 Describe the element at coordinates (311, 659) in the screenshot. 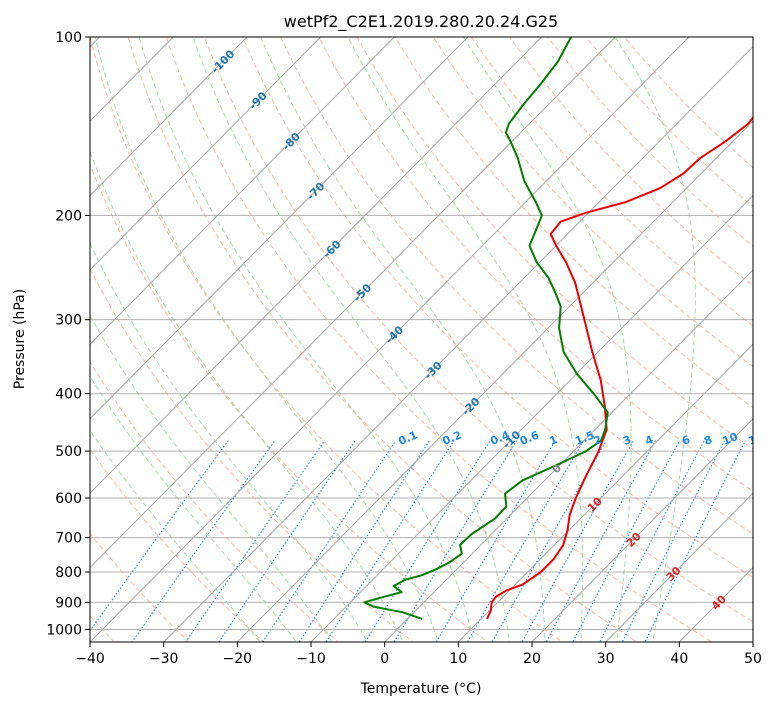

I see `x-tick-label: −10` at that location.